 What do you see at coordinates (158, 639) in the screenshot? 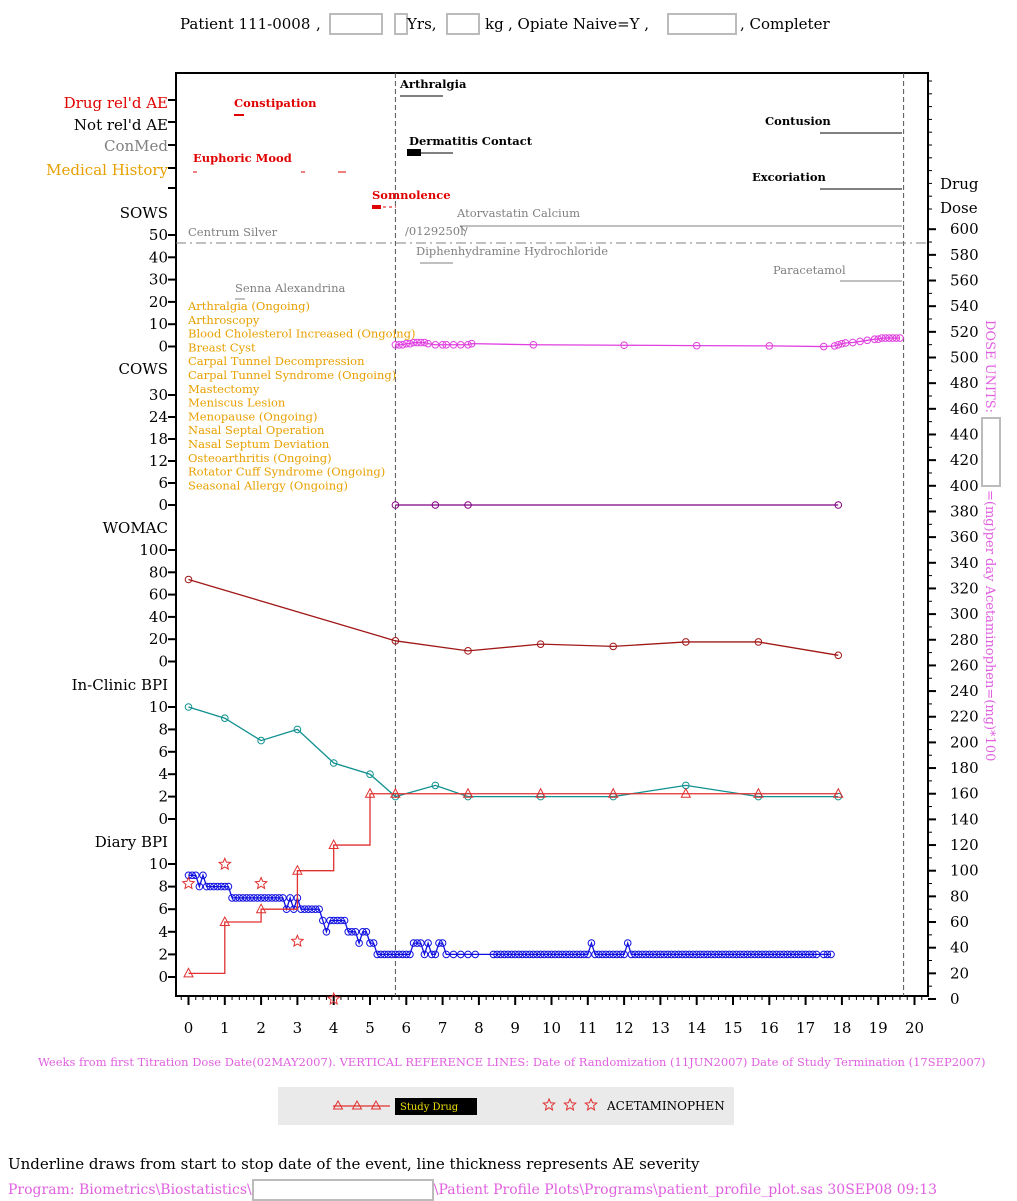
I see `panel-tick-label: 20` at bounding box center [158, 639].